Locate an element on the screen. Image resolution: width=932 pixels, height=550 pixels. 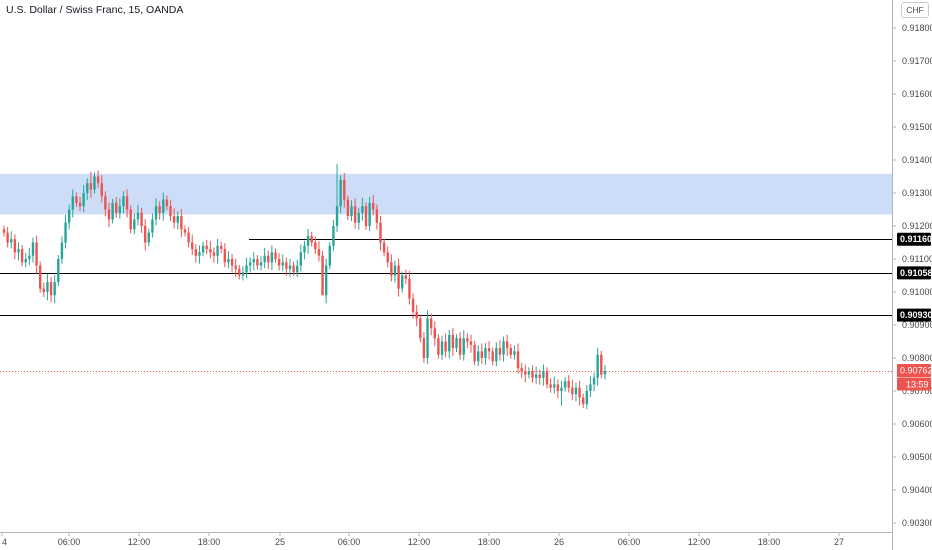
y-tick-label: 0.91800 is located at coordinates (917, 28).